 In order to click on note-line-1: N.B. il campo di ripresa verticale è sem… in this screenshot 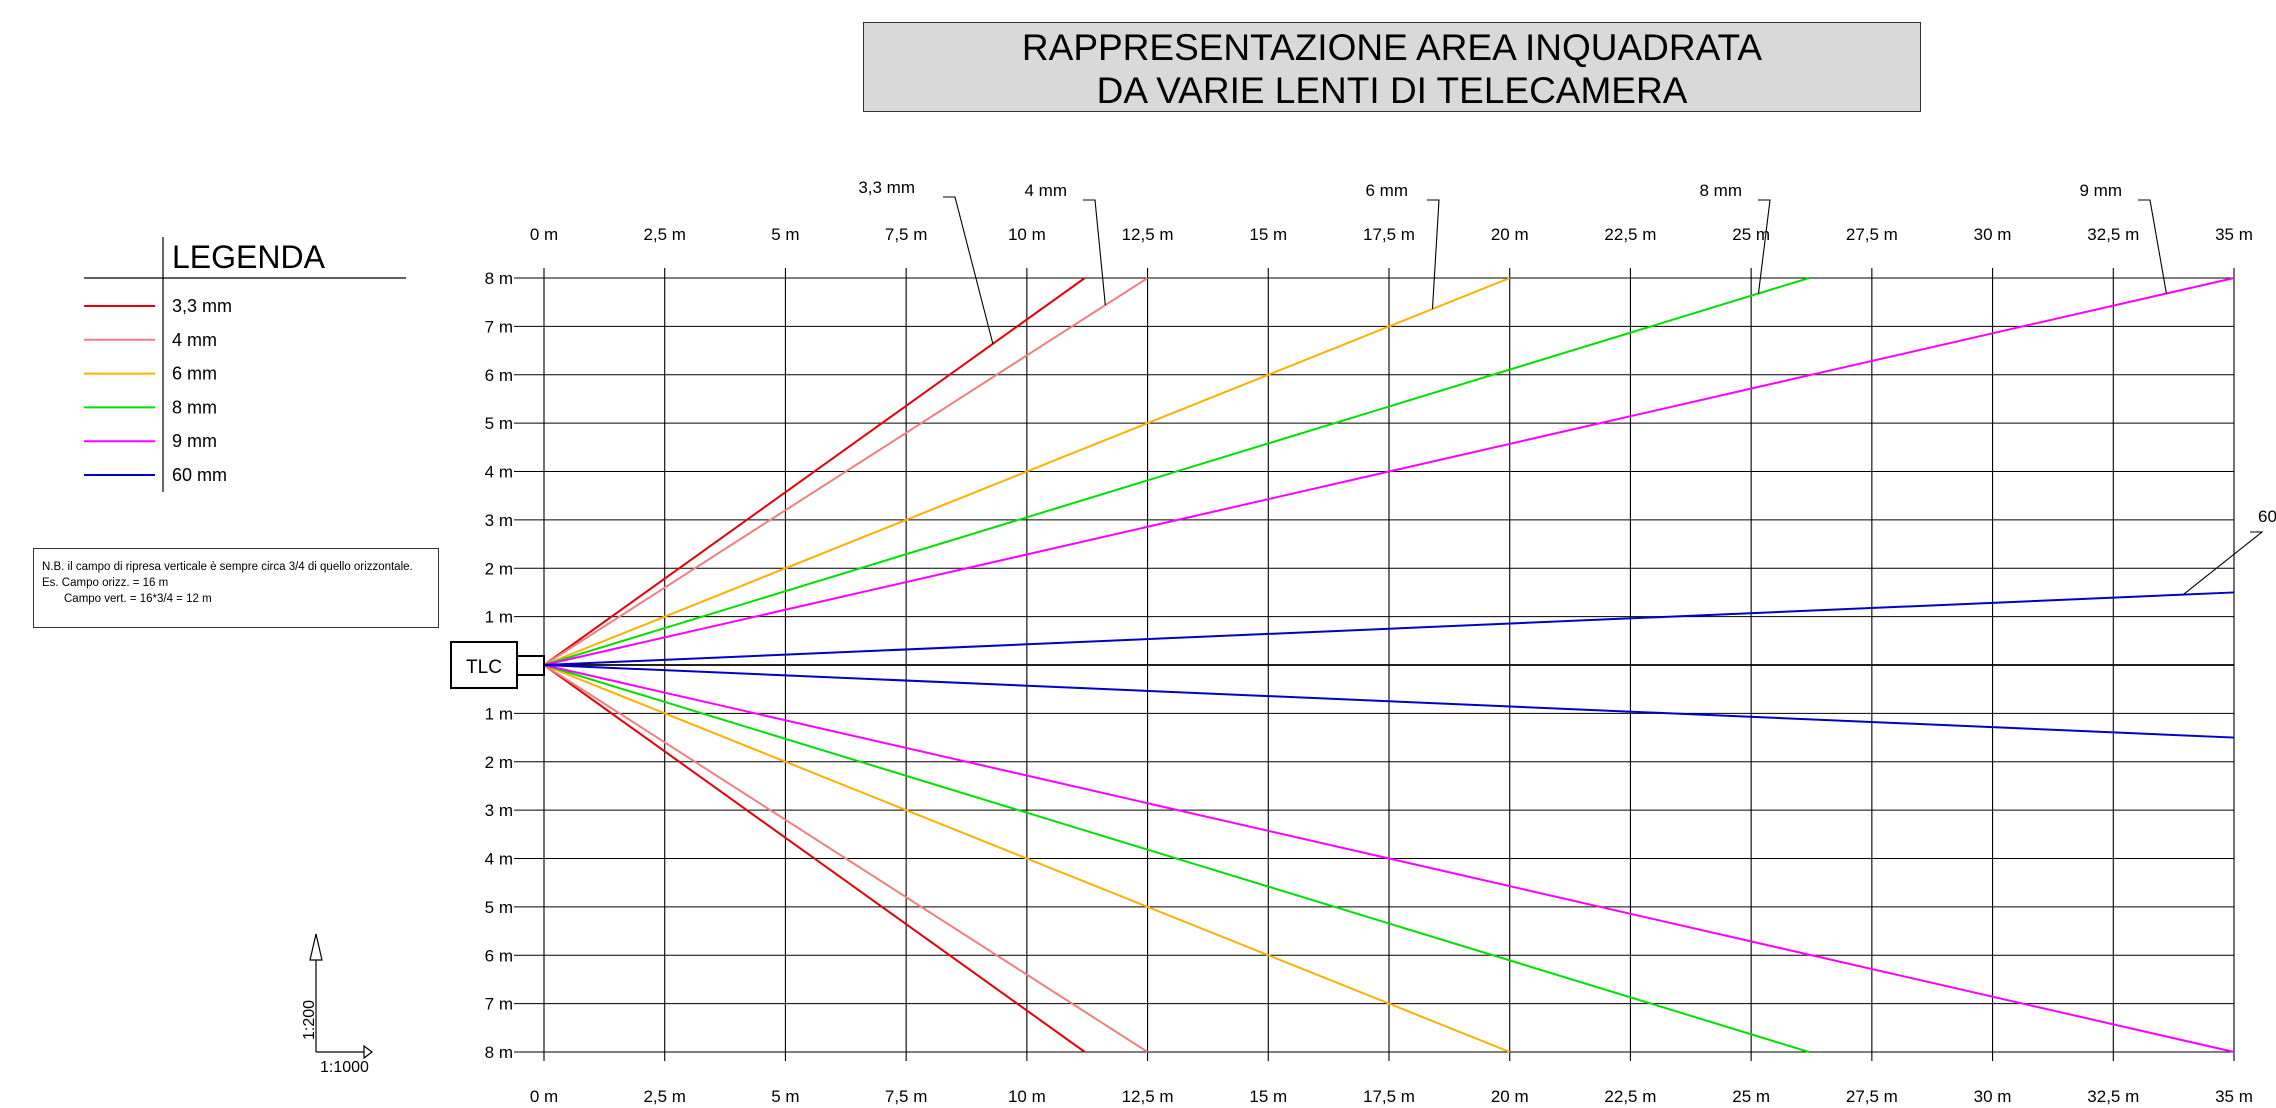, I will do `click(227, 567)`.